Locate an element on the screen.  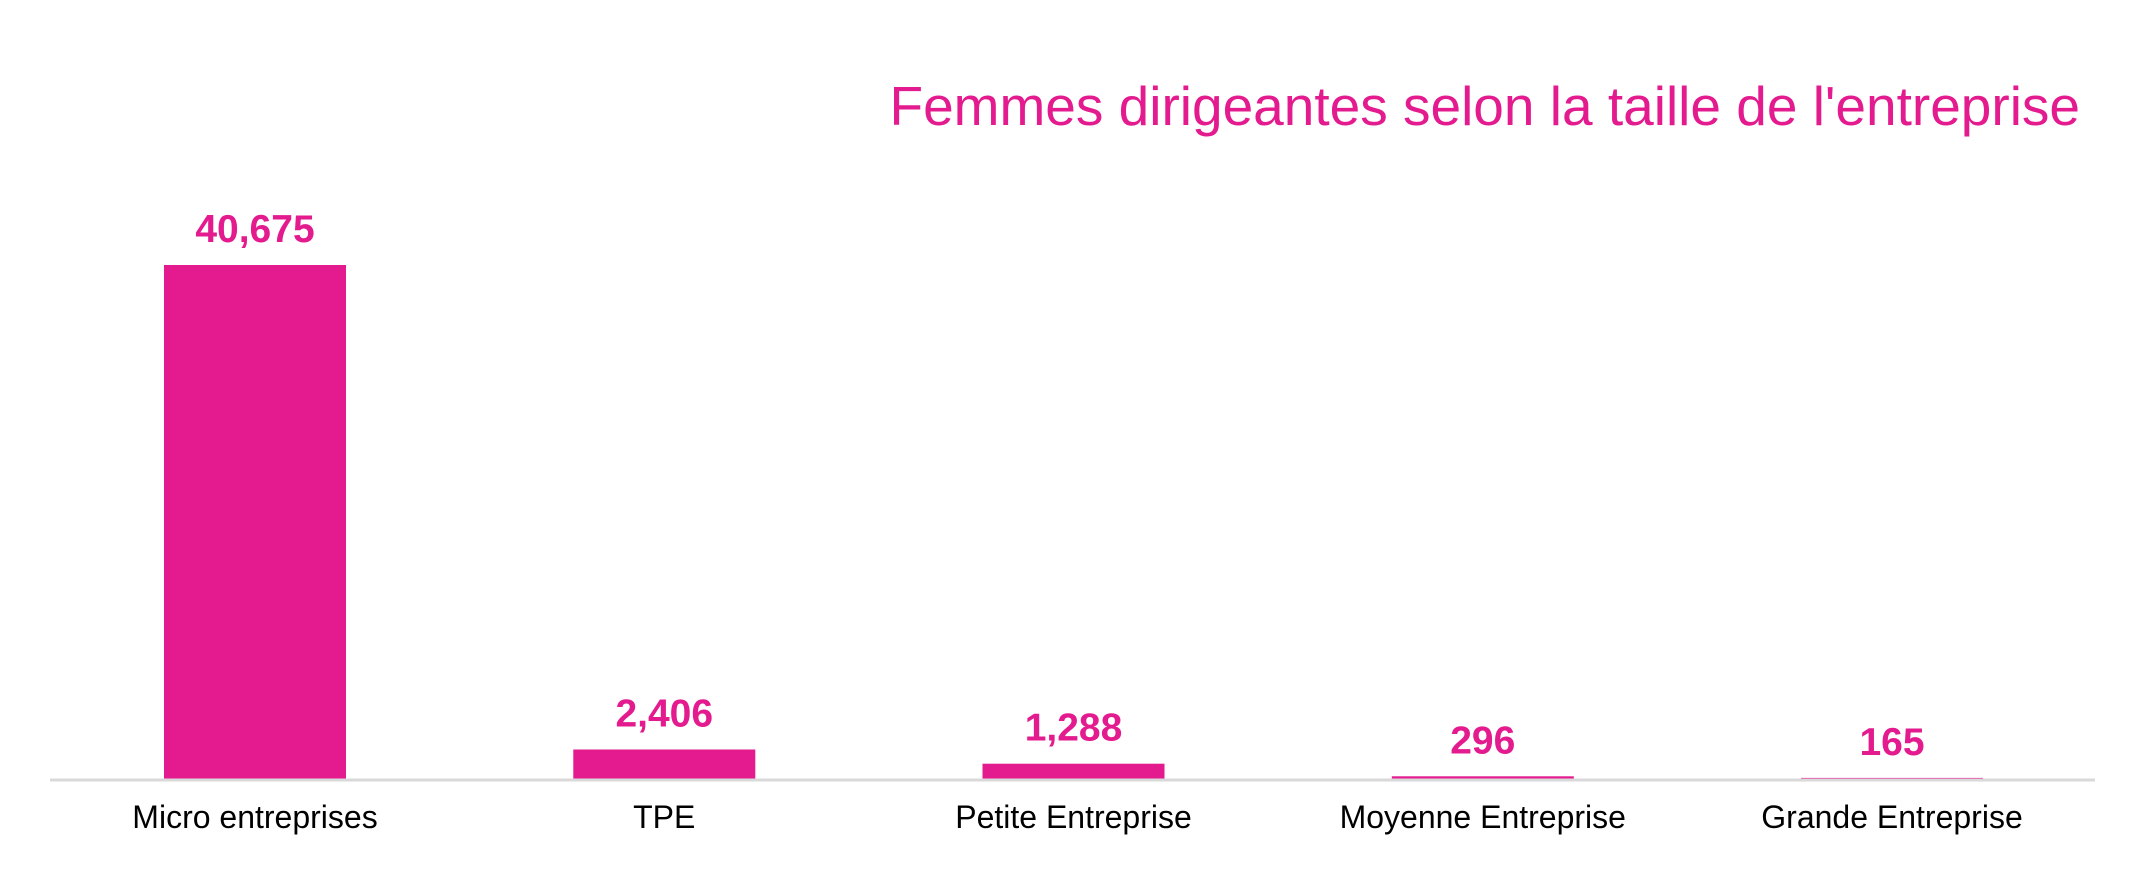
x-tick-label: Micro entreprises is located at coordinates (254, 817).